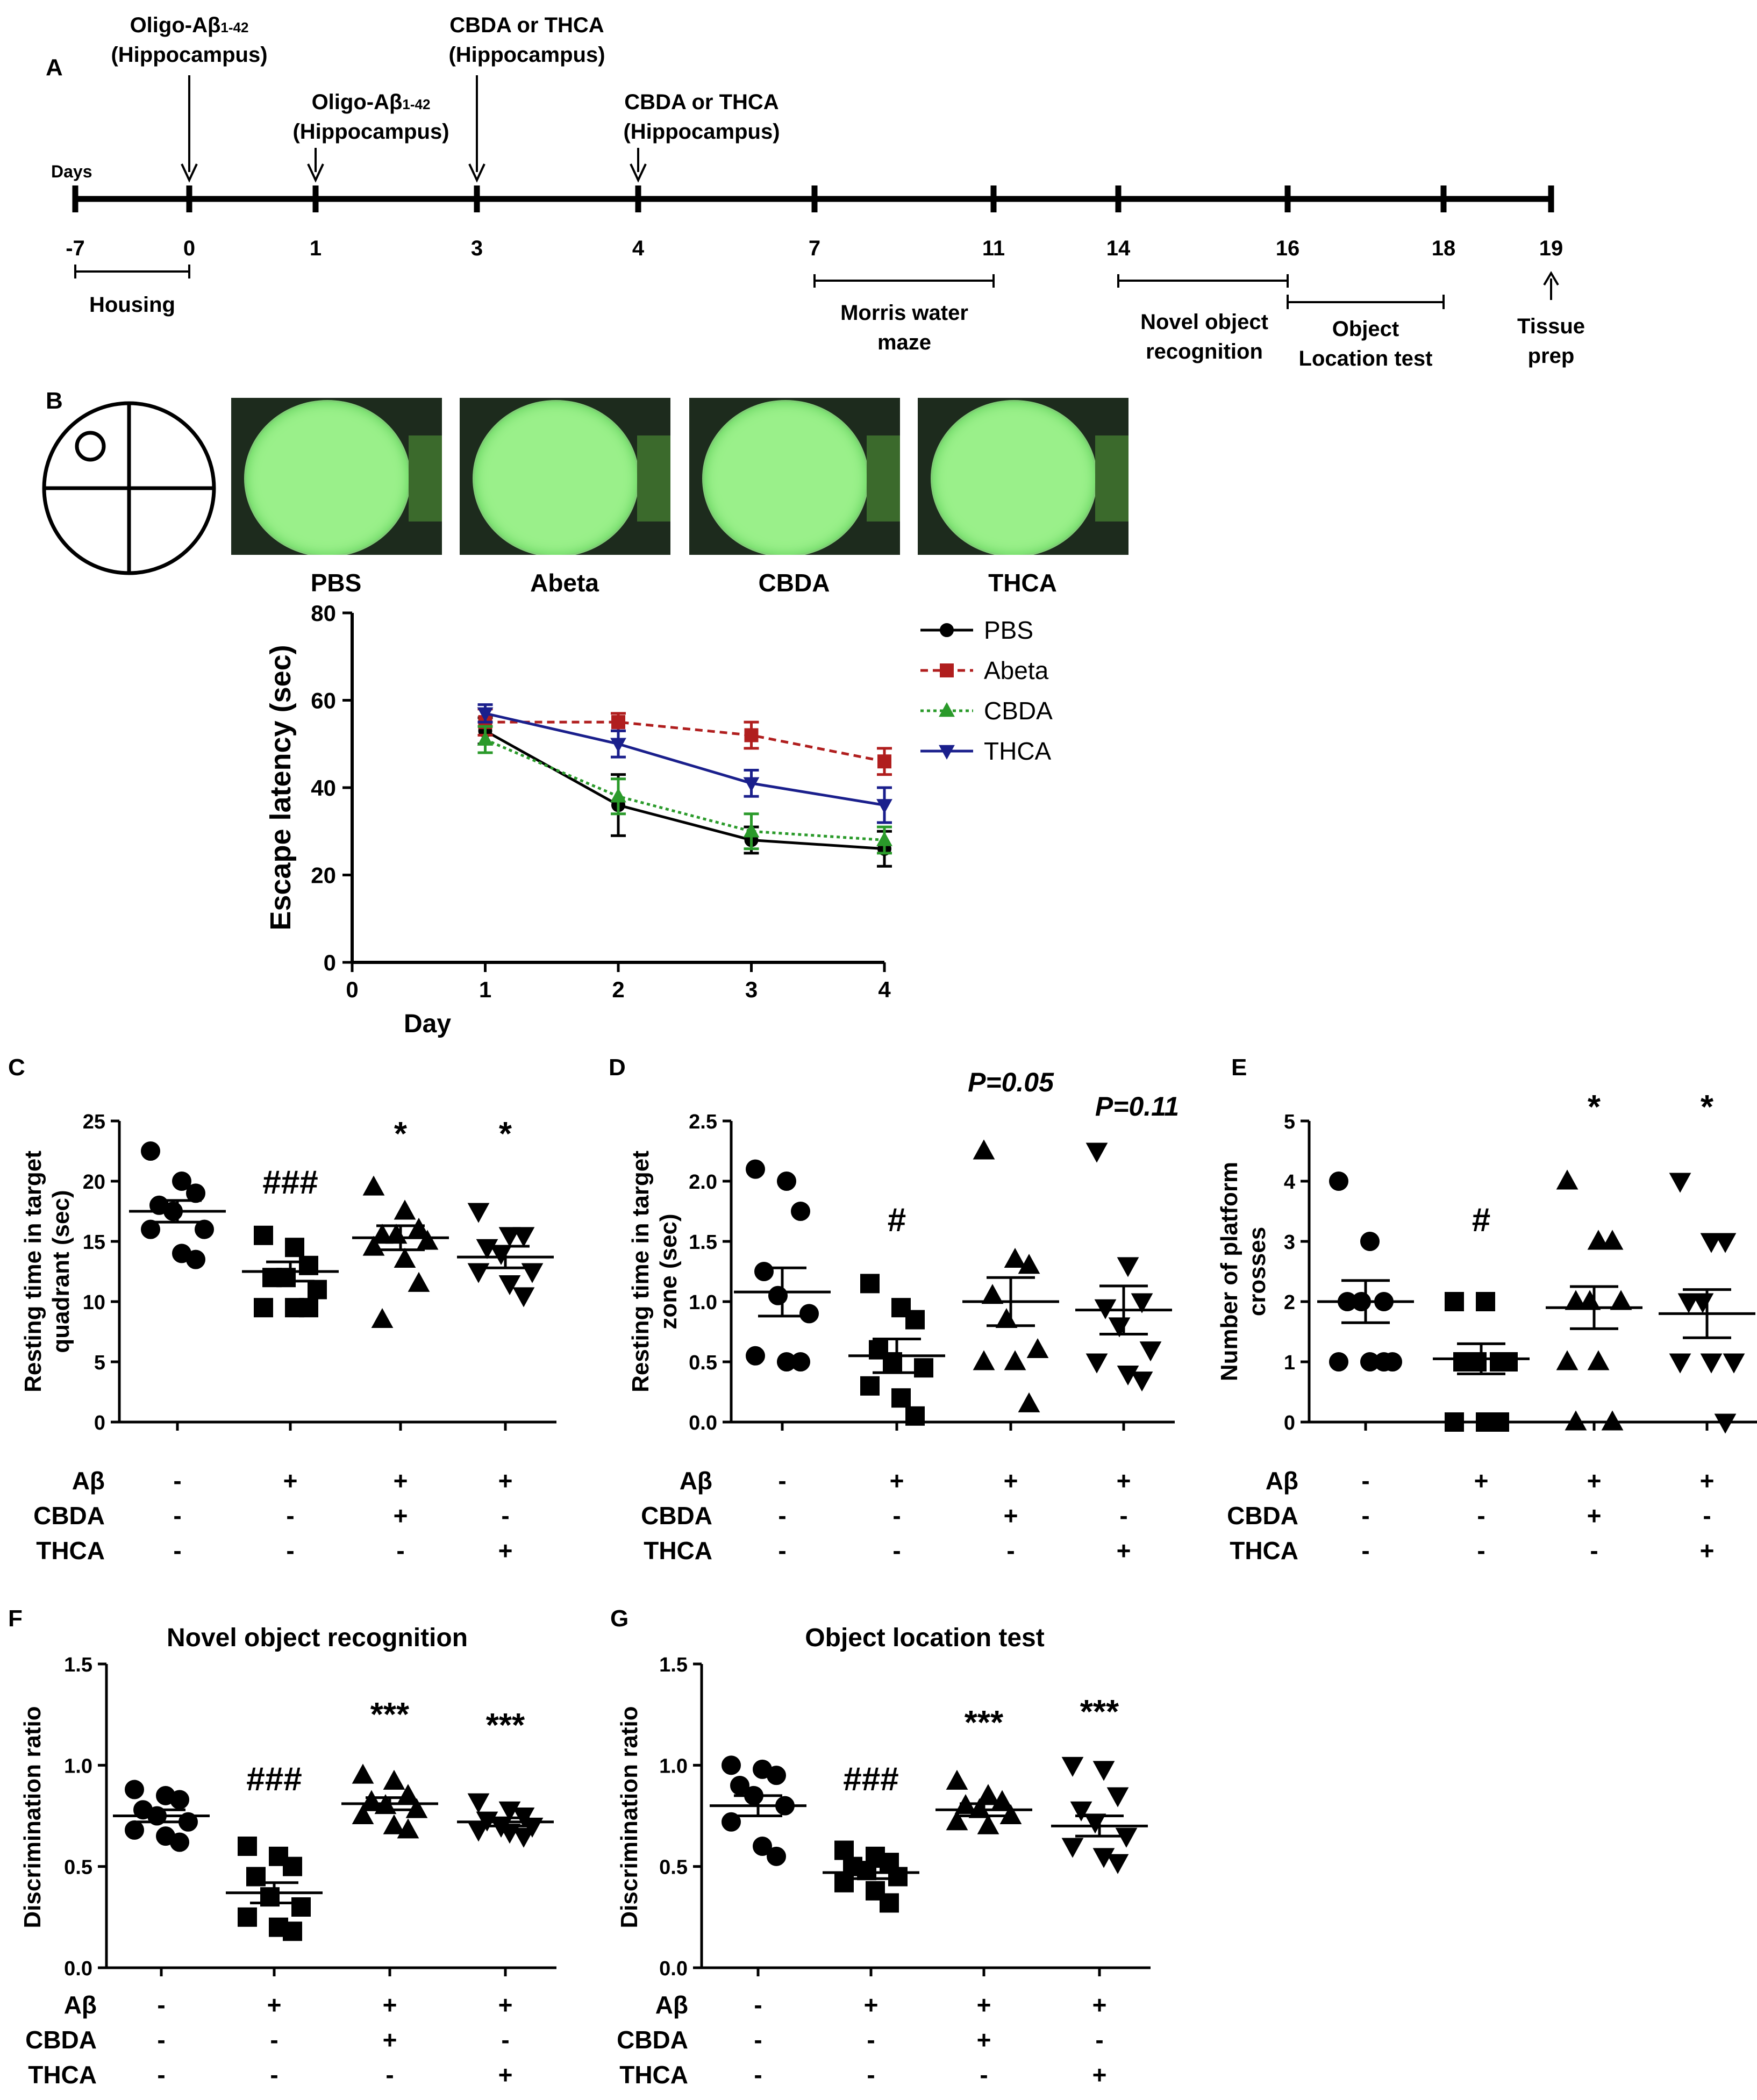 This screenshot has height=2100, width=1757. I want to click on y-tick-label: 0.5, so click(673, 1867).